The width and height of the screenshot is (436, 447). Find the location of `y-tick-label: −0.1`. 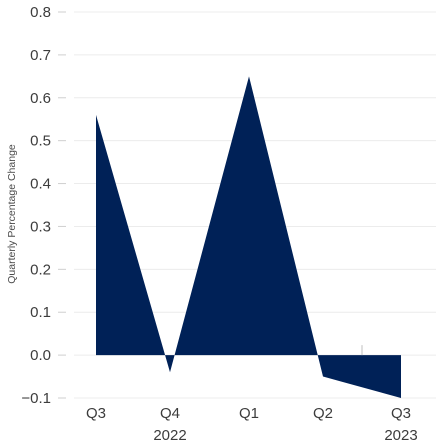

y-tick-label: −0.1 is located at coordinates (36, 398).